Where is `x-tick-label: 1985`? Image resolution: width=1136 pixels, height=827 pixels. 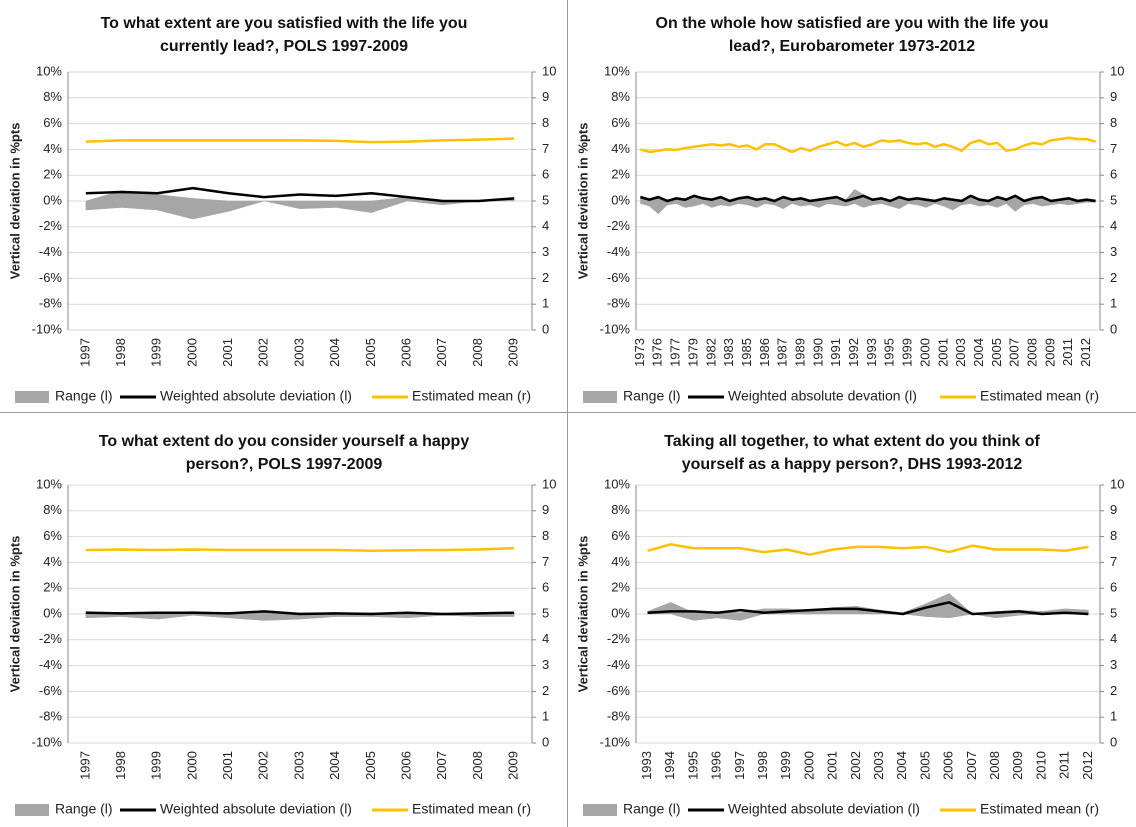 x-tick-label: 1985 is located at coordinates (746, 352).